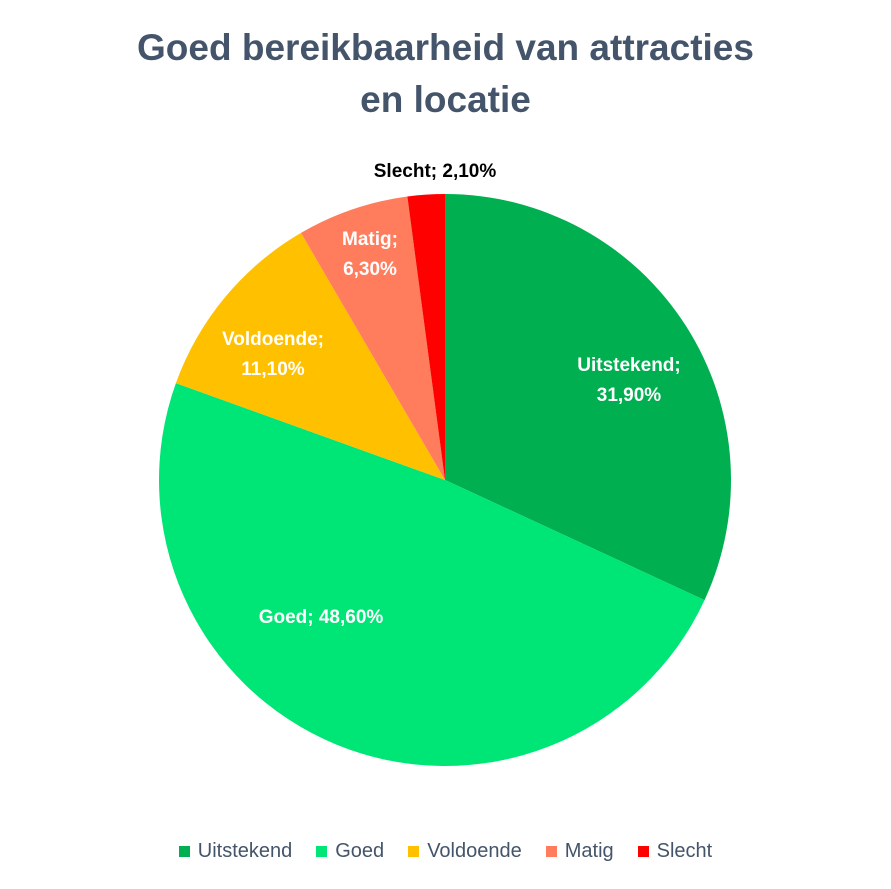 The height and width of the screenshot is (889, 891). I want to click on data-label-uitstekend-name: Uitstekend;, so click(629, 365).